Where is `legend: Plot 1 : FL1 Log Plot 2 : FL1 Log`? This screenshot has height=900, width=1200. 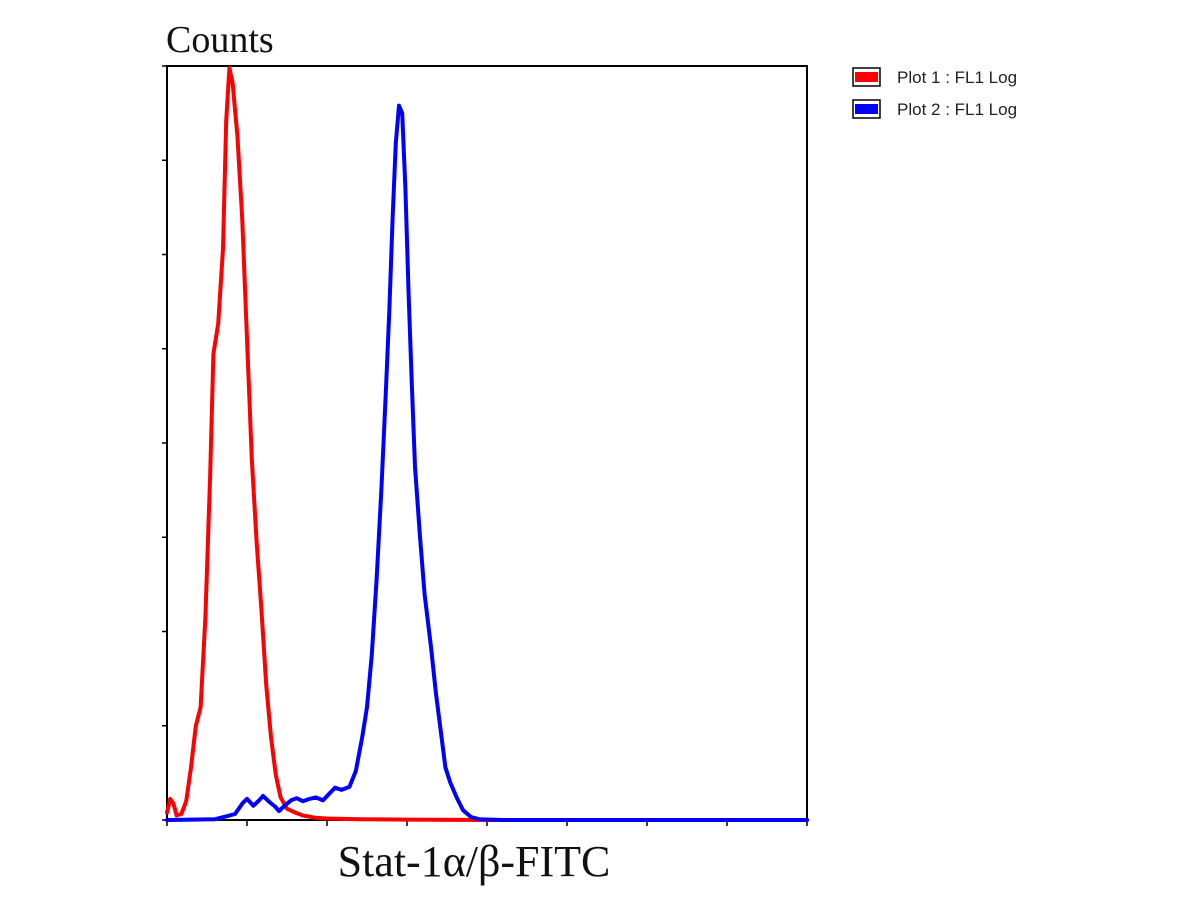 legend: Plot 1 : FL1 Log Plot 2 : FL1 Log is located at coordinates (934, 93).